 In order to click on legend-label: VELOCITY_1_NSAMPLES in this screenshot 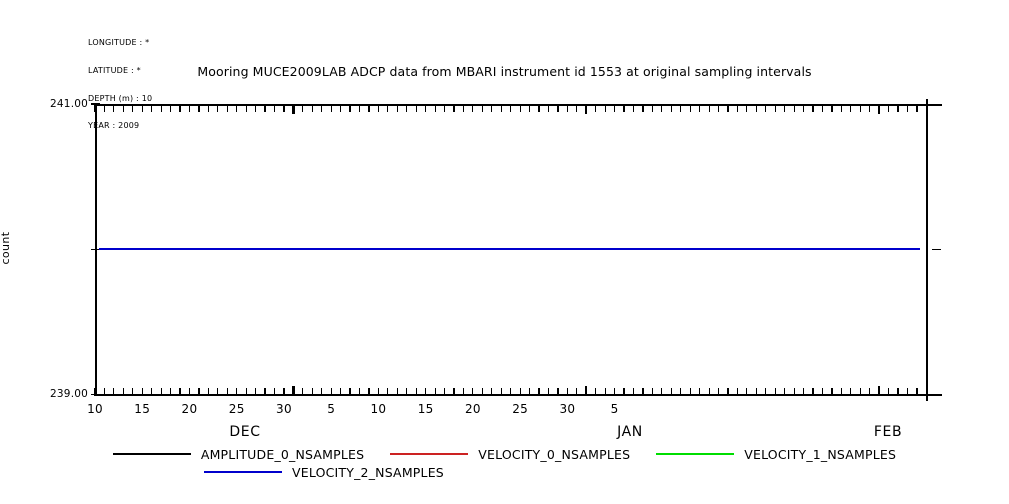, I will do `click(820, 454)`.